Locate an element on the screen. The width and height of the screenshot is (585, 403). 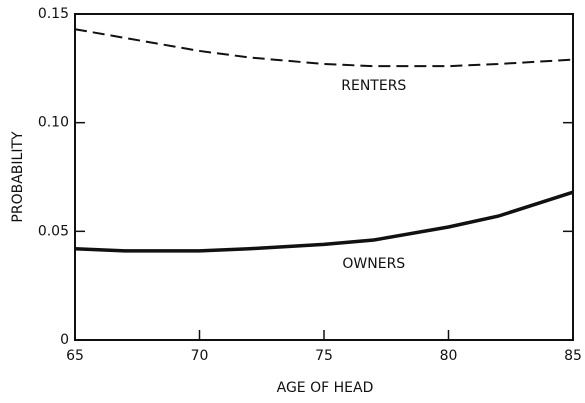
y-tick-label: 0.15 is located at coordinates (53, 14).